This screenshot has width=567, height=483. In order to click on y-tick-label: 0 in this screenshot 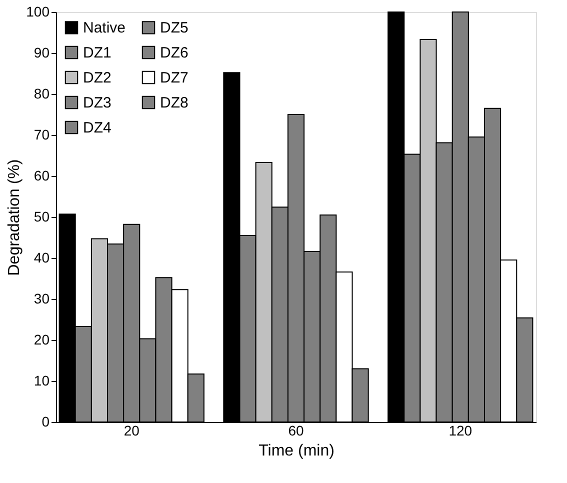, I will do `click(46, 422)`.